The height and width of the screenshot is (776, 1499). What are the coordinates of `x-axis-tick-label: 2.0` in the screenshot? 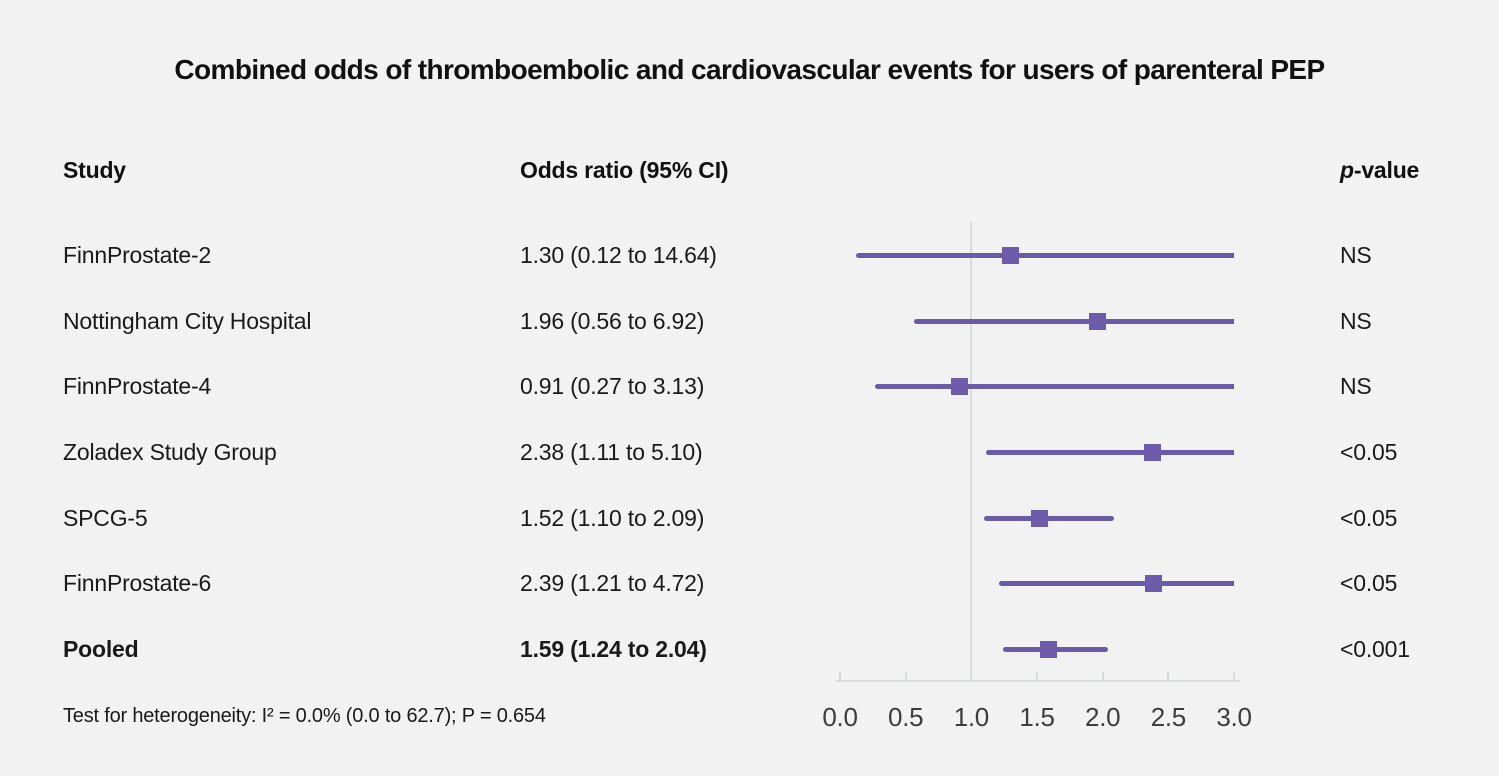 It's located at (1103, 717).